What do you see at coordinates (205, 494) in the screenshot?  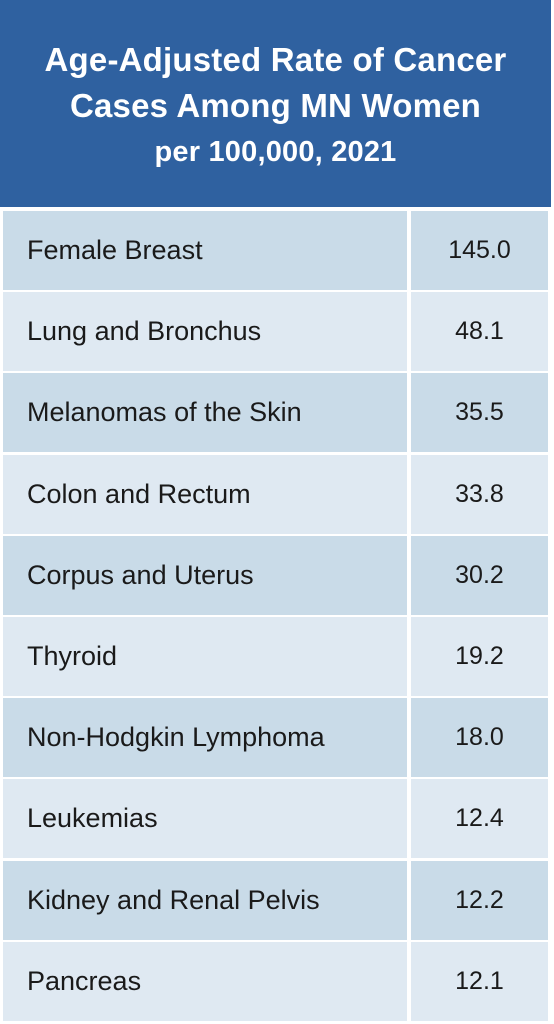 I see `row-label: Colon and Rectum` at bounding box center [205, 494].